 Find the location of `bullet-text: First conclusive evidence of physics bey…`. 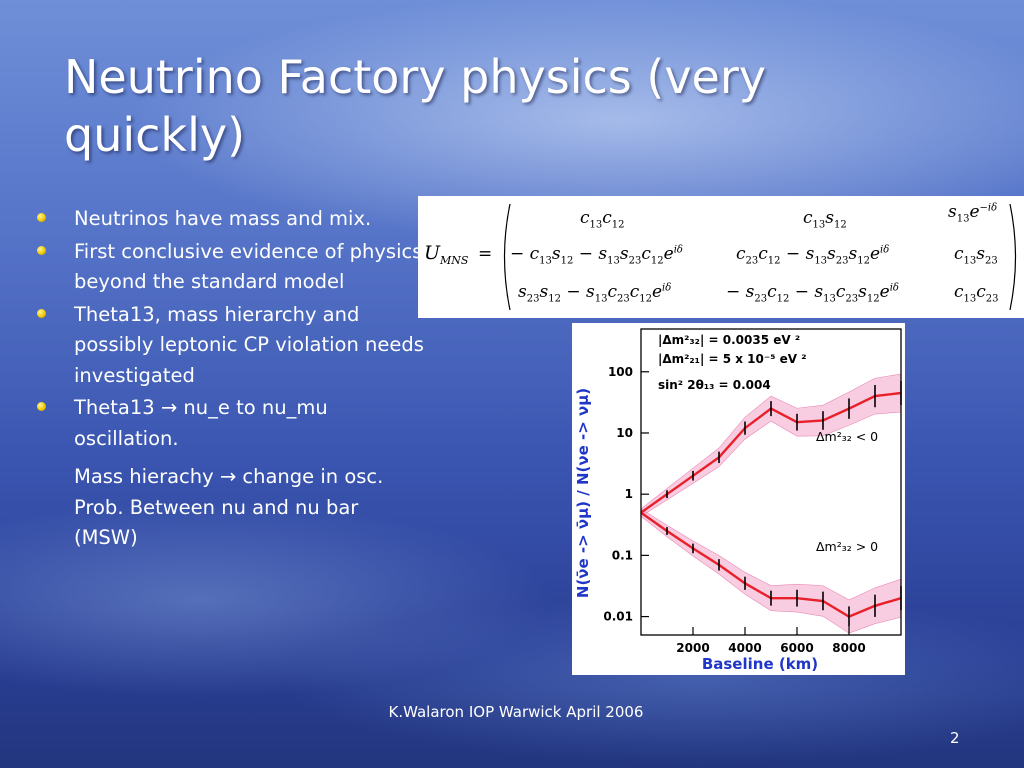

bullet-text: First conclusive evidence of physics bey… is located at coordinates (248, 266).